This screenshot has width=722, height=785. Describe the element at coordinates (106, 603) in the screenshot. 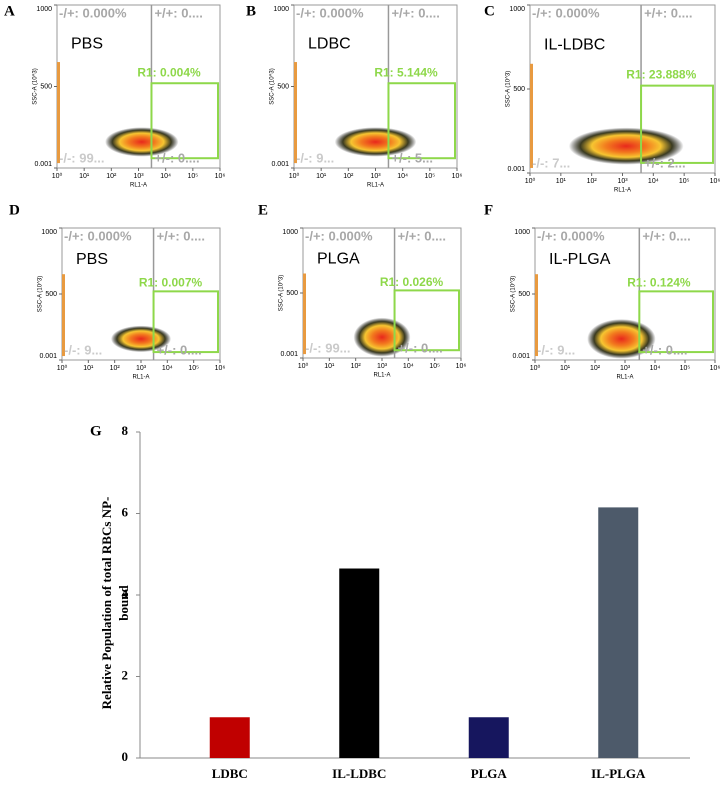

I see `y-axis-label: Relative Population of total RBCs NP-` at that location.